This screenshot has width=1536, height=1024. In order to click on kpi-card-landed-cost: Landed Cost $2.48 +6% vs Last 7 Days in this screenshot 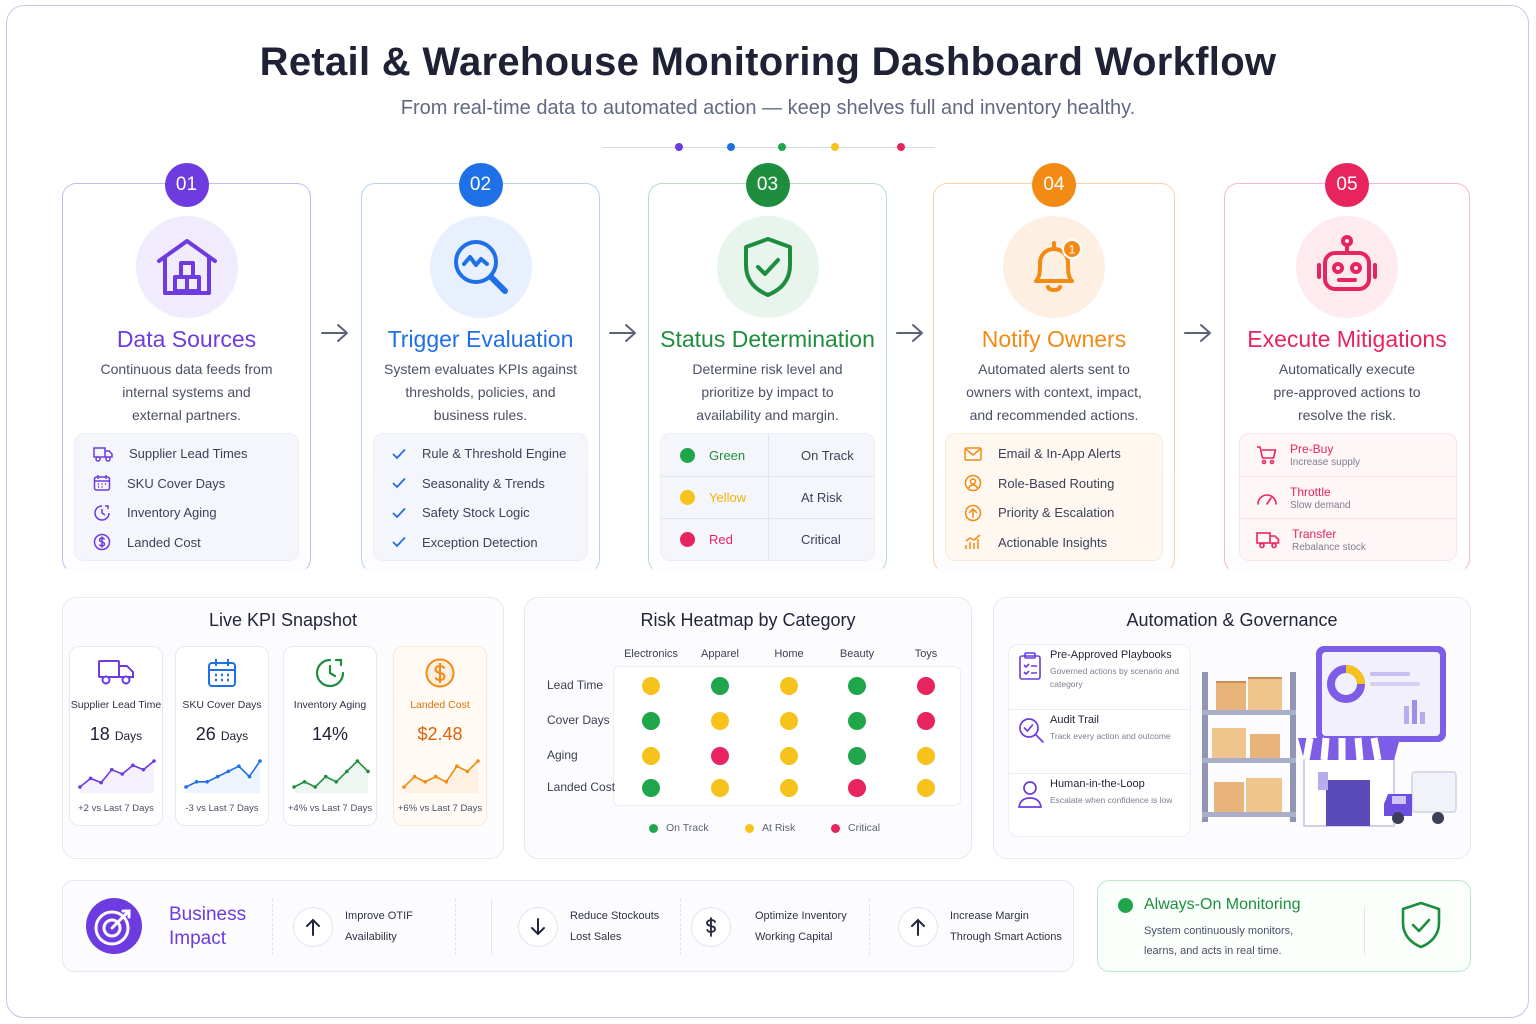, I will do `click(440, 736)`.